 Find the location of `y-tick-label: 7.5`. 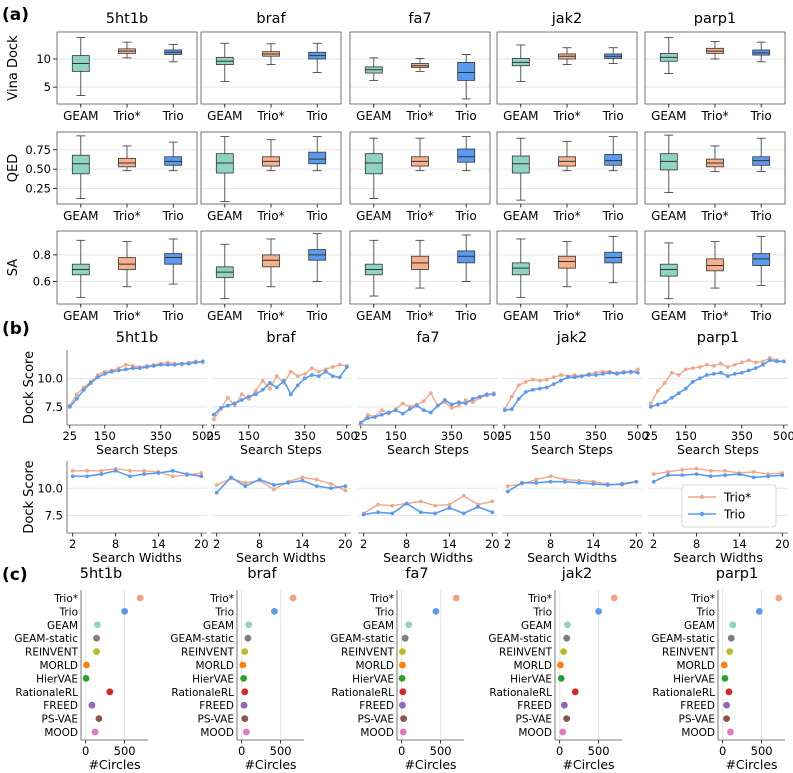

y-tick-label: 7.5 is located at coordinates (54, 516).